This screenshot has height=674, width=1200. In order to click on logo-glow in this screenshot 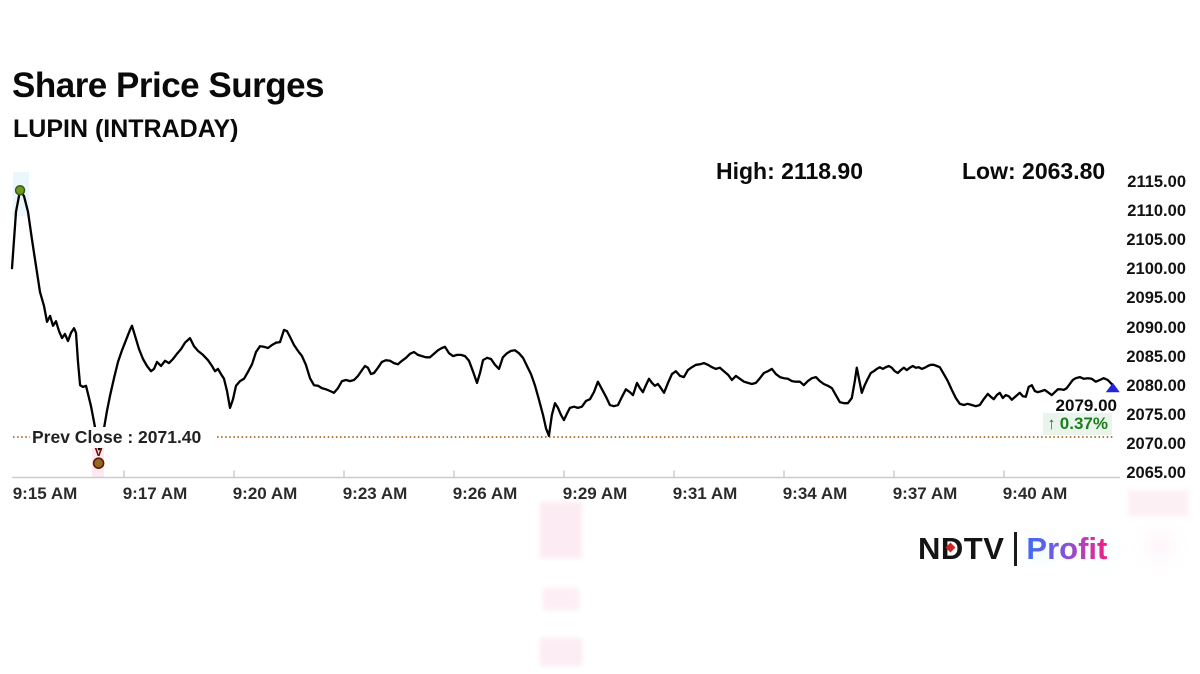, I will do `click(1105, 550)`.